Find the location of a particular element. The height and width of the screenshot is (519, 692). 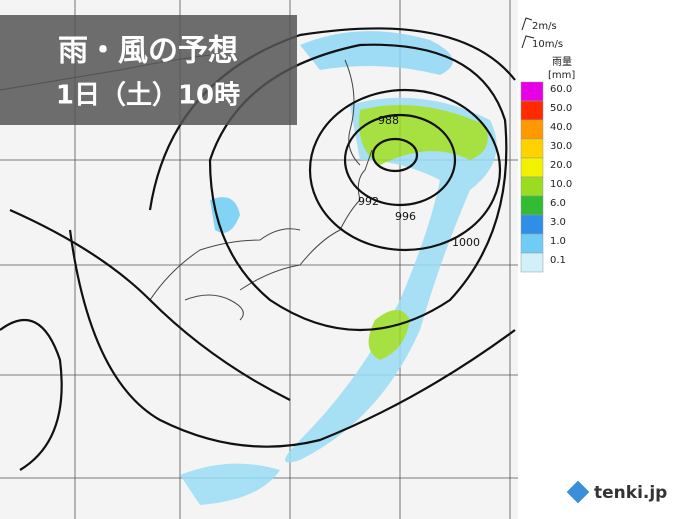

rain-legend-label: 3.0 is located at coordinates (558, 222).